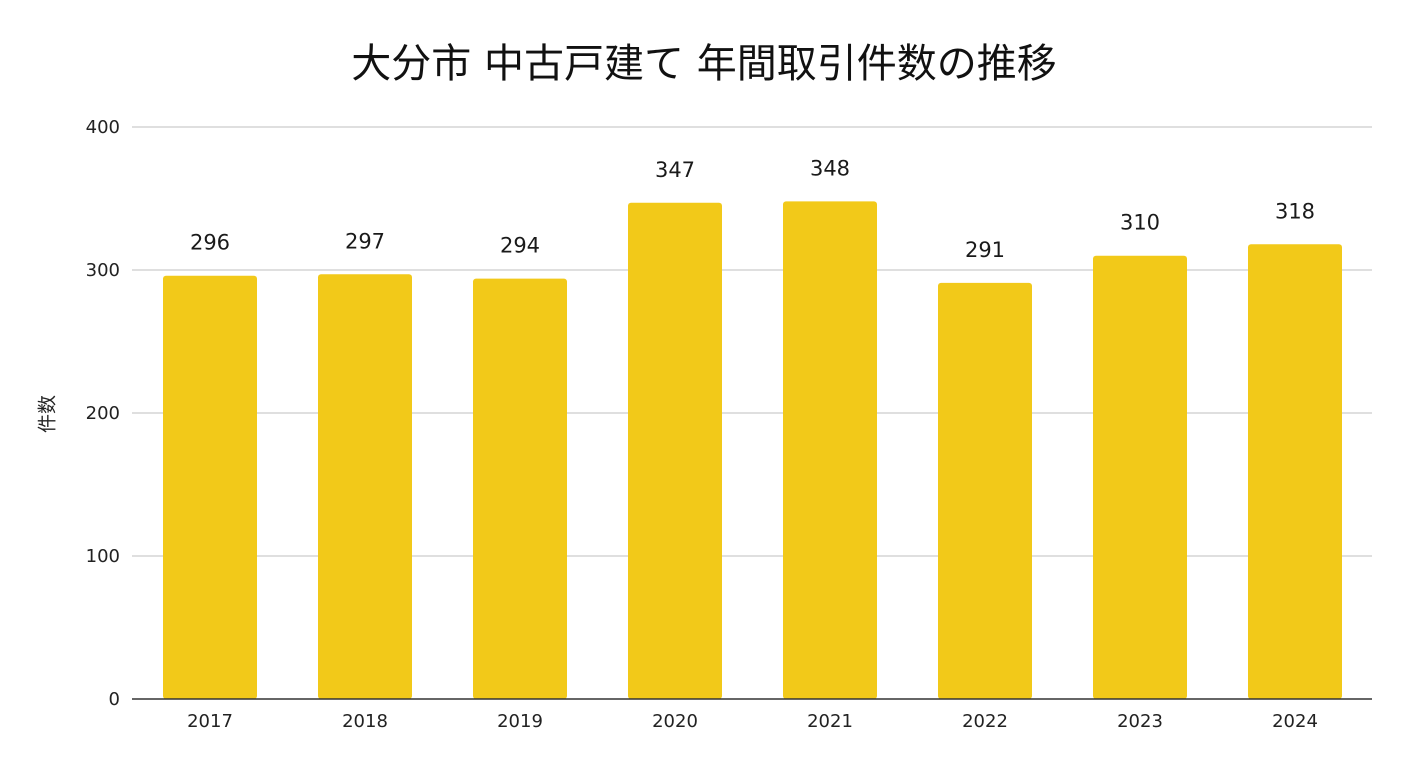 This screenshot has height=768, width=1408. What do you see at coordinates (210, 721) in the screenshot?
I see `x-tick-label-2017: 2017` at bounding box center [210, 721].